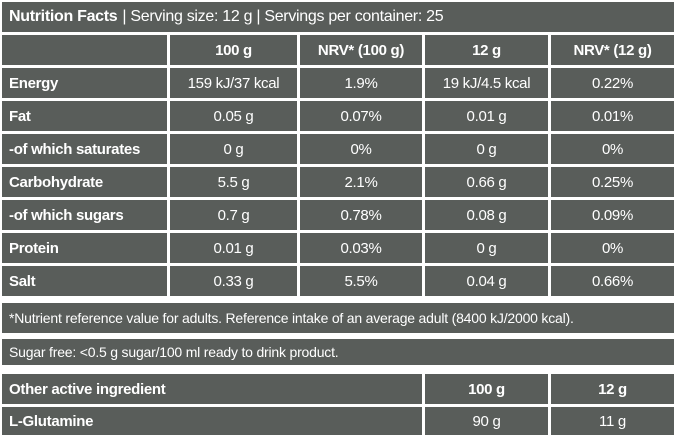 The height and width of the screenshot is (441, 679). Describe the element at coordinates (361, 281) in the screenshot. I see `cell-salt-nrv-100g: 5.5%` at that location.